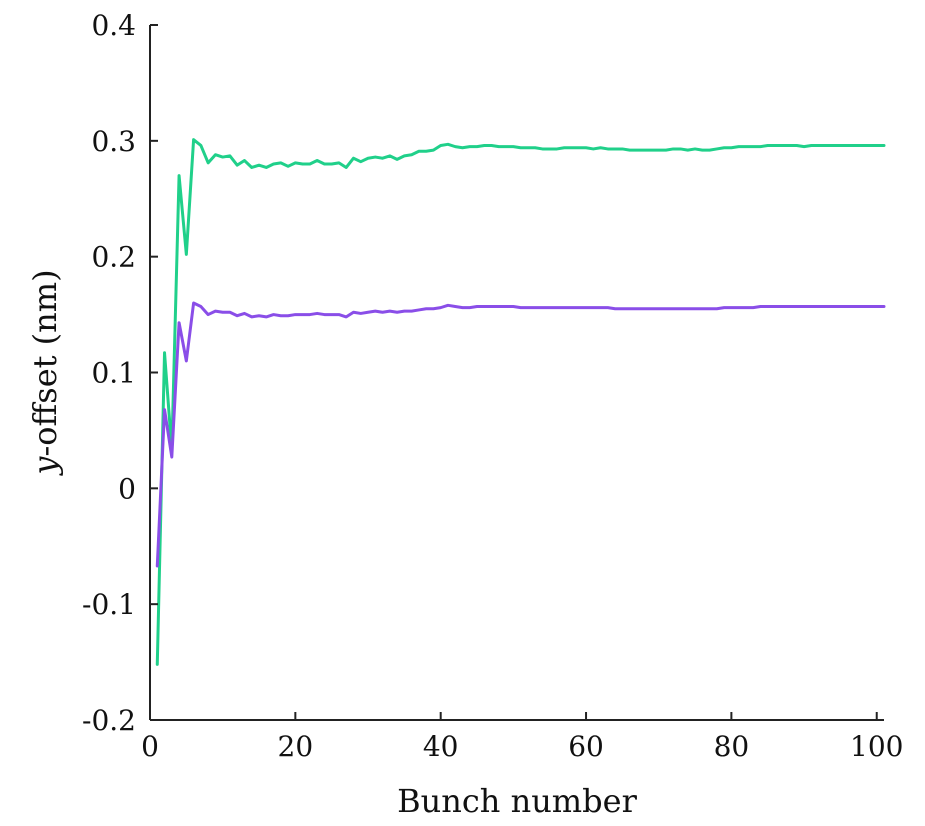 The height and width of the screenshot is (826, 925). I want to click on y-tick-label: 0.1, so click(113, 373).